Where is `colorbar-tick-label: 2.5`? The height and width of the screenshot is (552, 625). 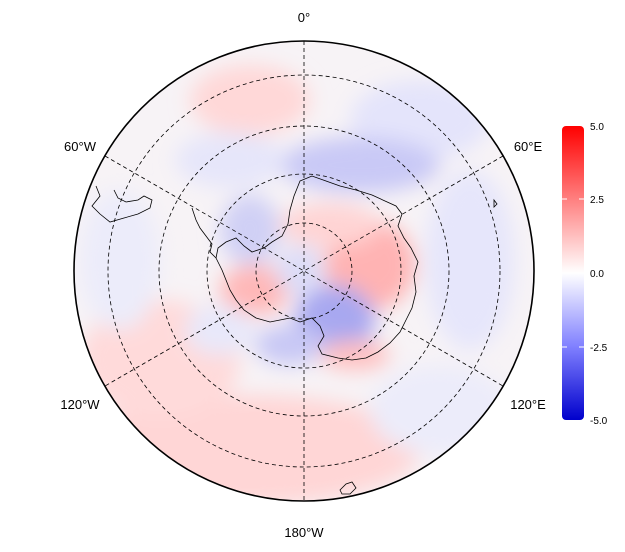 colorbar-tick-label: 2.5 is located at coordinates (597, 200).